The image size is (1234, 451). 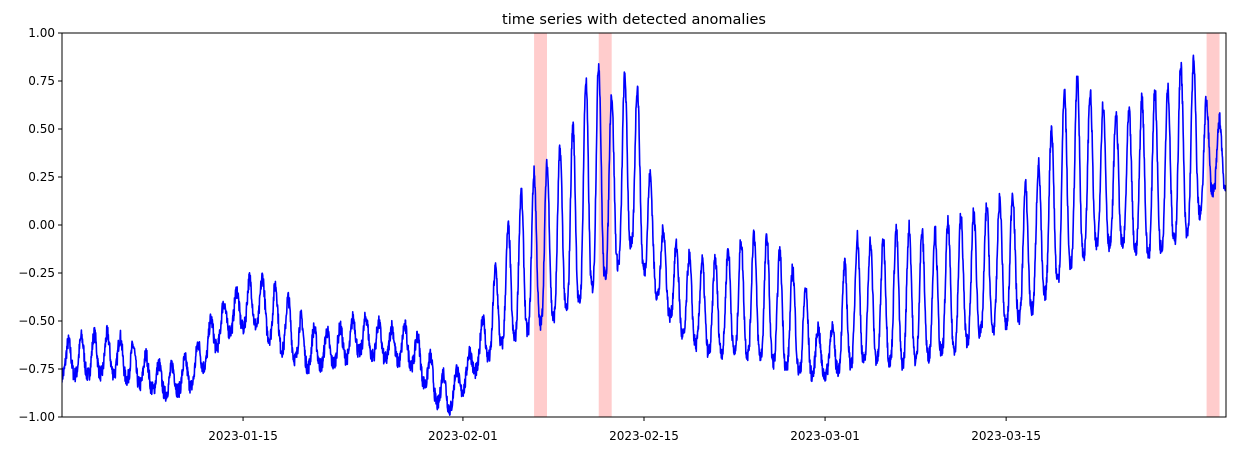 What do you see at coordinates (41, 129) in the screenshot?
I see `y-tick-label: 0.50` at bounding box center [41, 129].